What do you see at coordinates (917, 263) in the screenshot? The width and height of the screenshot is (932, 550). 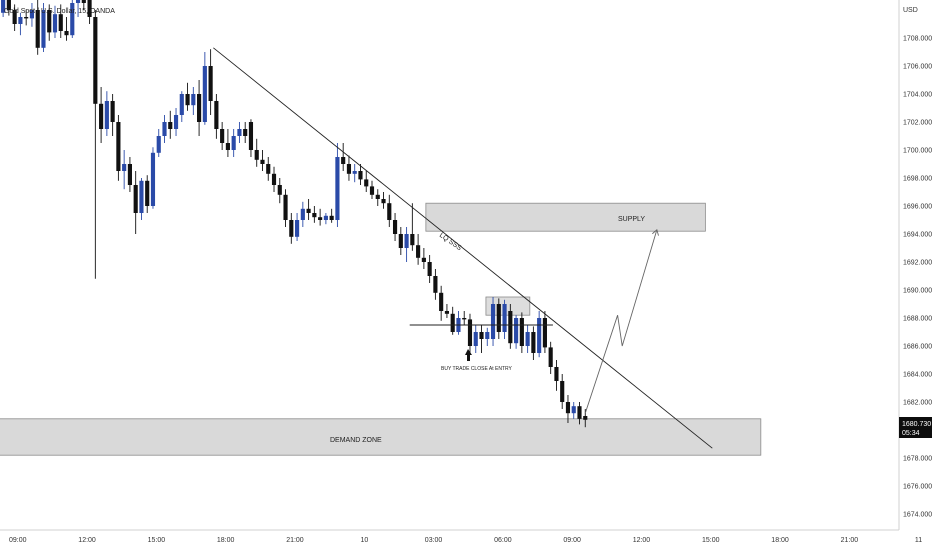 I see `price-tick-label: 1692.000` at bounding box center [917, 263].